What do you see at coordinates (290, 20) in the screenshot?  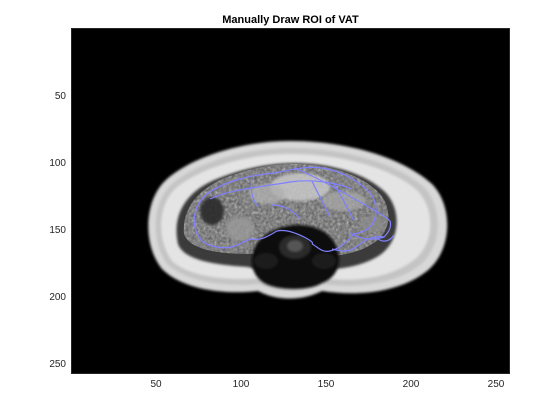 I see `figure-title: Manually Draw ROI of VAT` at bounding box center [290, 20].